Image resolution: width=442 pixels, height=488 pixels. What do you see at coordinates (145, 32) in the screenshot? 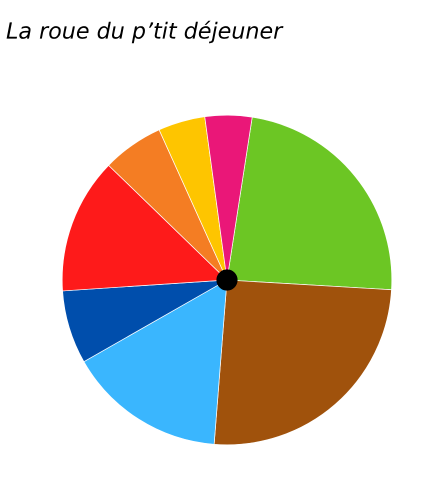
I see `chart-title: La roue du p’tit déjeuner` at bounding box center [145, 32].